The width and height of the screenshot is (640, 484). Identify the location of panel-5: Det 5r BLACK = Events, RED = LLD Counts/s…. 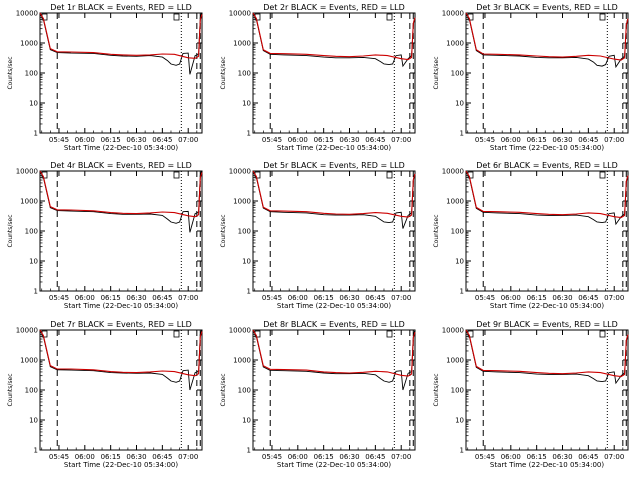
(318, 235).